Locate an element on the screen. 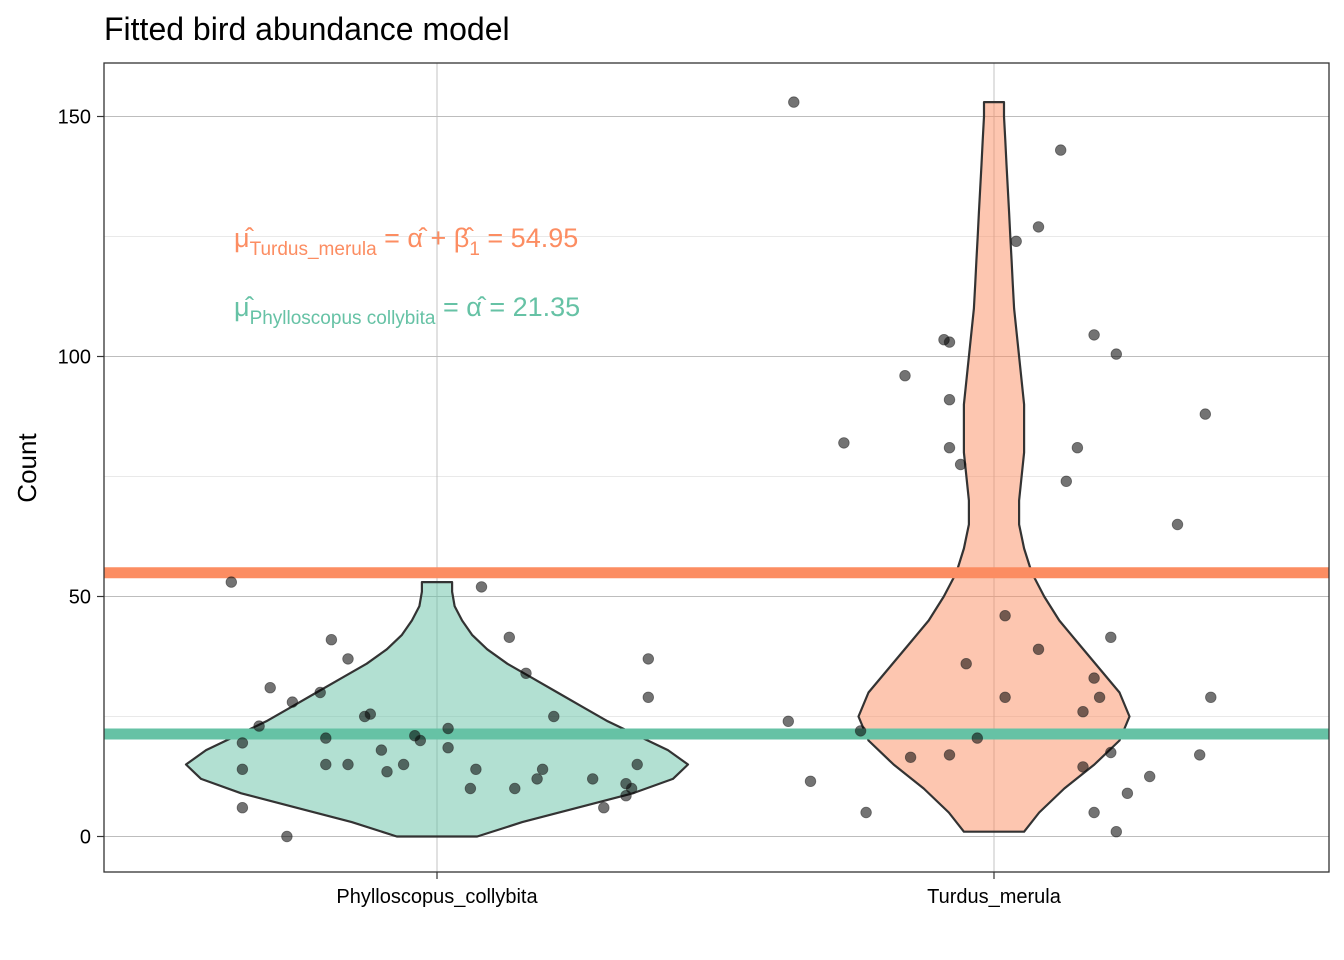 Image resolution: width=1344 pixels, height=960 pixels. y-axis-label: Count is located at coordinates (27, 468).